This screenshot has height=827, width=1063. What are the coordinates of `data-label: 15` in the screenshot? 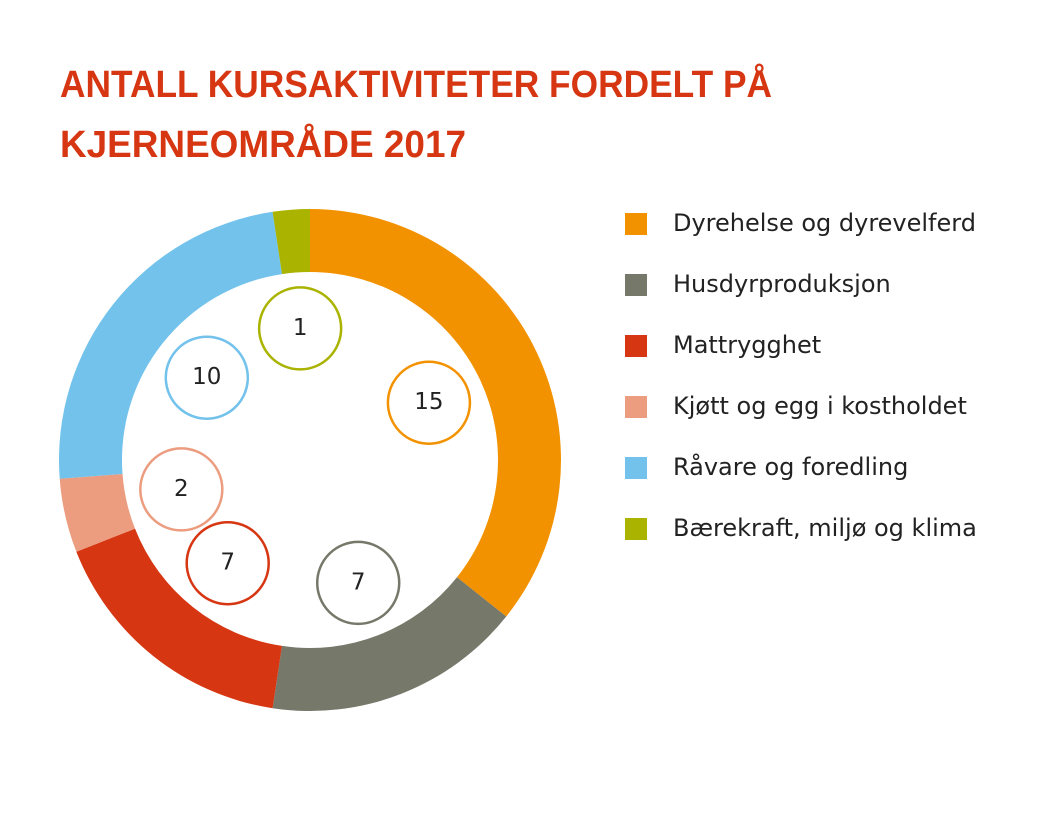 It's located at (428, 402).